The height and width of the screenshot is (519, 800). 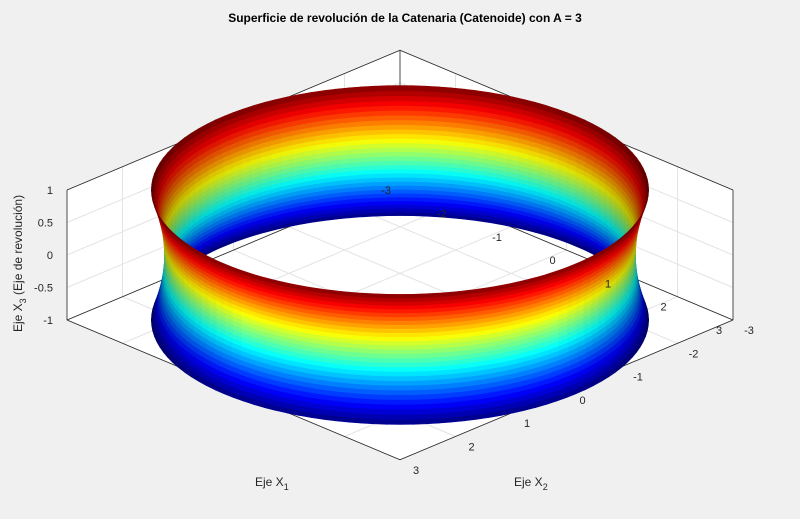 What do you see at coordinates (719, 331) in the screenshot?
I see `x-tick-label: 3` at bounding box center [719, 331].